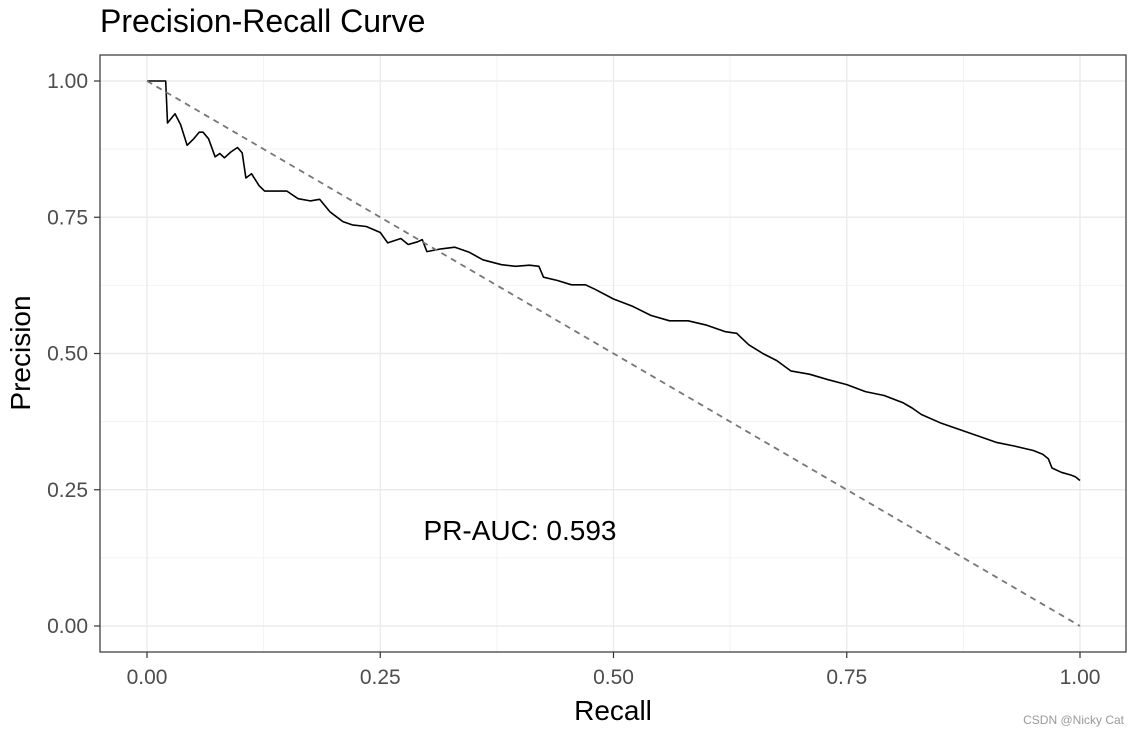 The width and height of the screenshot is (1139, 735). I want to click on x-tick-label-4: 1.00, so click(1080, 677).